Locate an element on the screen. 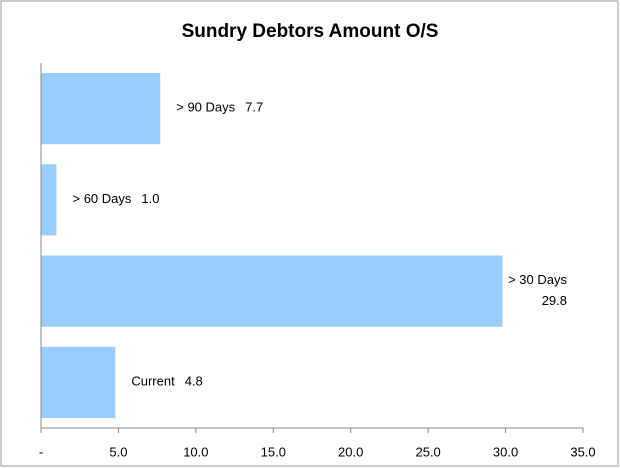  data-label-value: 7.7 is located at coordinates (254, 107).